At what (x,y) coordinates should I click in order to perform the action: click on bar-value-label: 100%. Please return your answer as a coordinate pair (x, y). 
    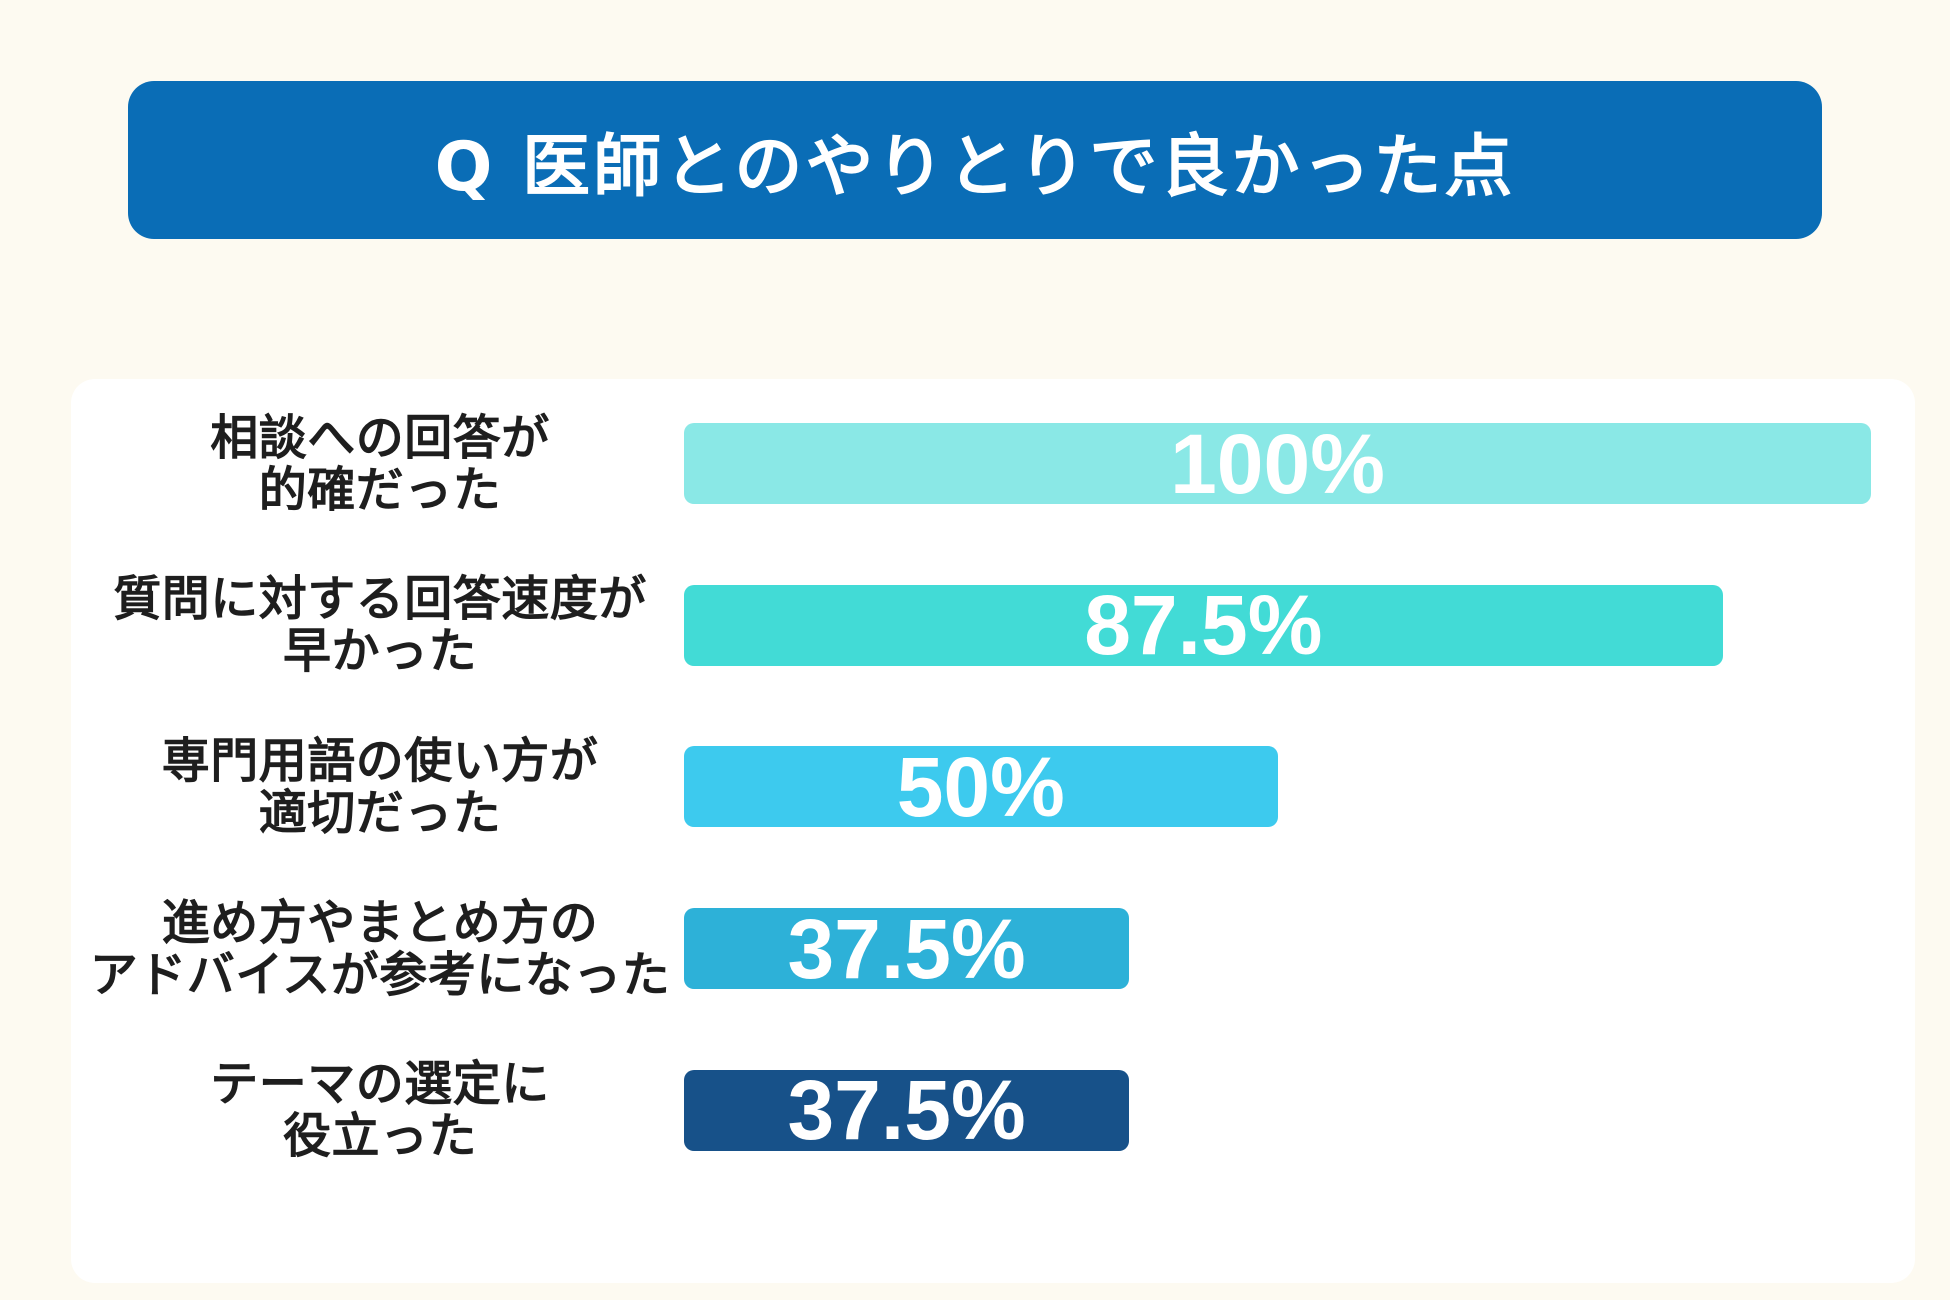
    Looking at the image, I should click on (1277, 463).